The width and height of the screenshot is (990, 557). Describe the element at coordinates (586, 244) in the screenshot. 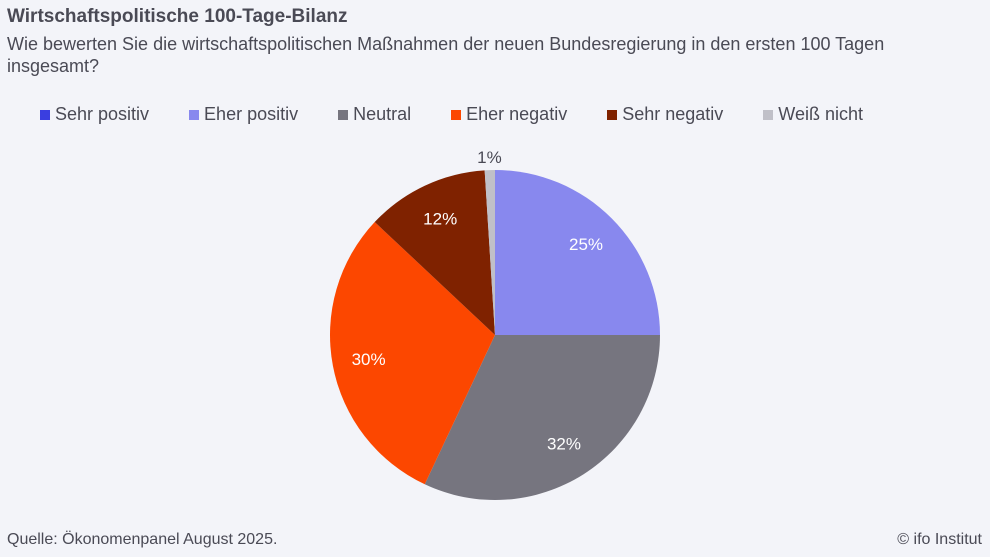

I see `data-label: 25%` at that location.